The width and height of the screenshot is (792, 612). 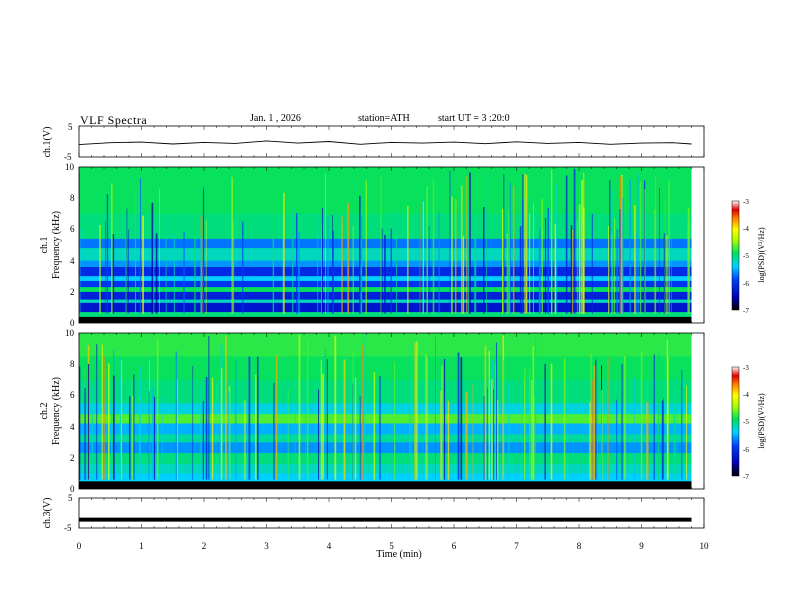 What do you see at coordinates (746, 229) in the screenshot?
I see `ch1-colorbar-tick-m4: -4` at bounding box center [746, 229].